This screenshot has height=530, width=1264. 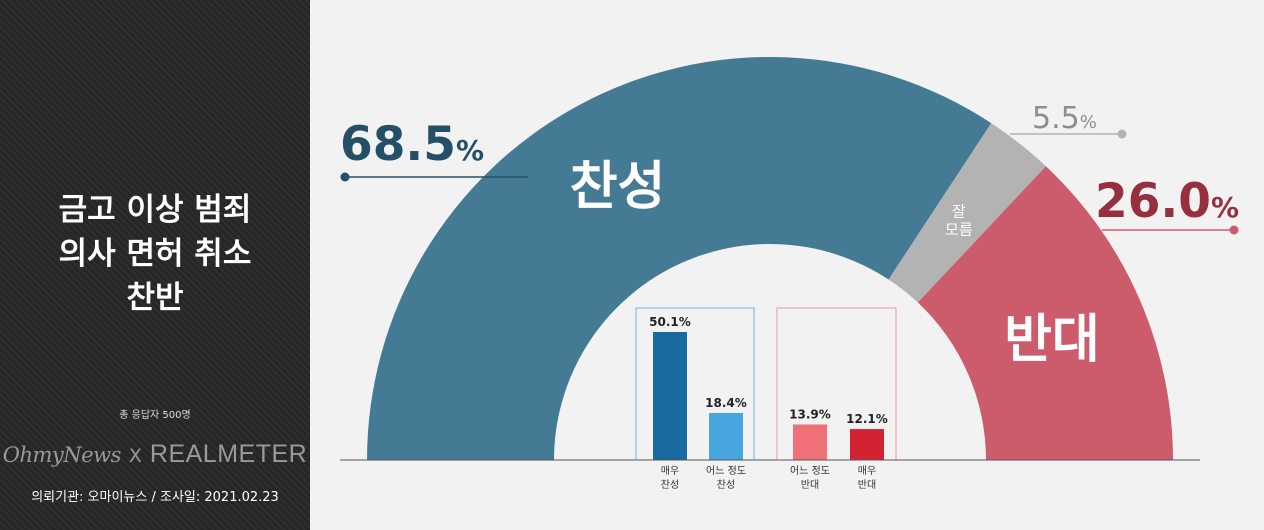 What do you see at coordinates (1122, 134) in the screenshot?
I see `unsure-leader-dot` at bounding box center [1122, 134].